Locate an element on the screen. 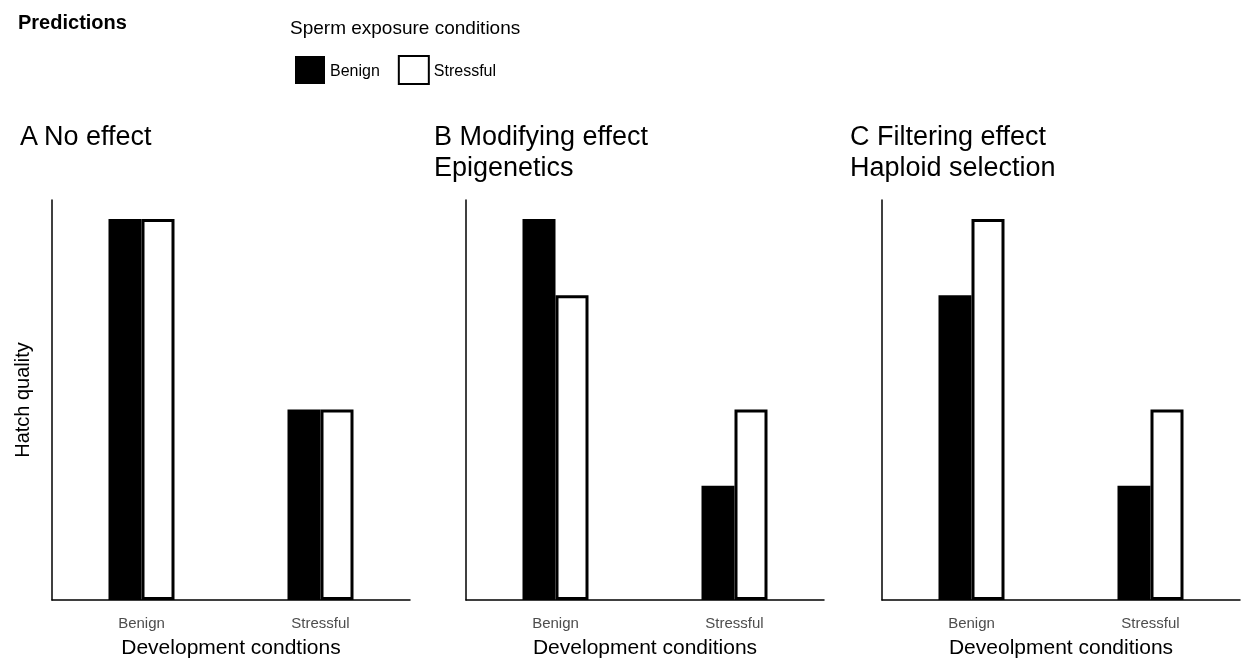 The image size is (1244, 666). x-axis-title: Development condtions is located at coordinates (231, 646).